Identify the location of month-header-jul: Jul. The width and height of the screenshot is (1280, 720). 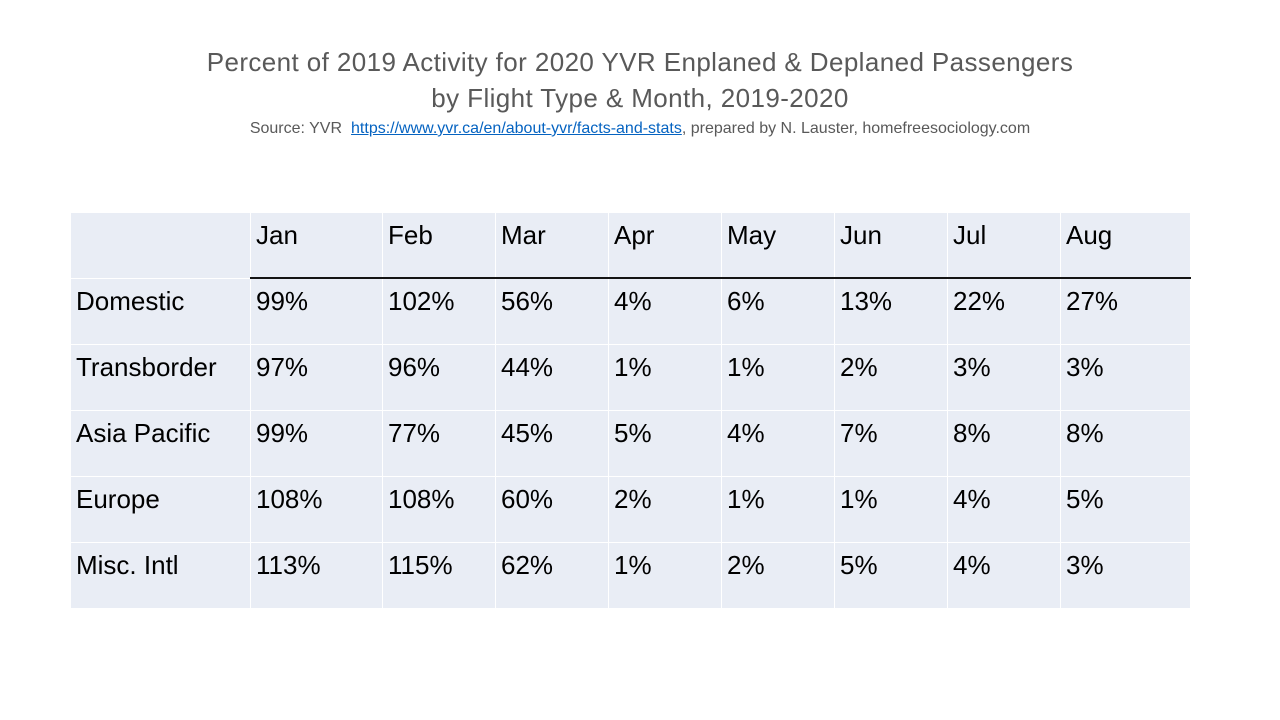
(1004, 245).